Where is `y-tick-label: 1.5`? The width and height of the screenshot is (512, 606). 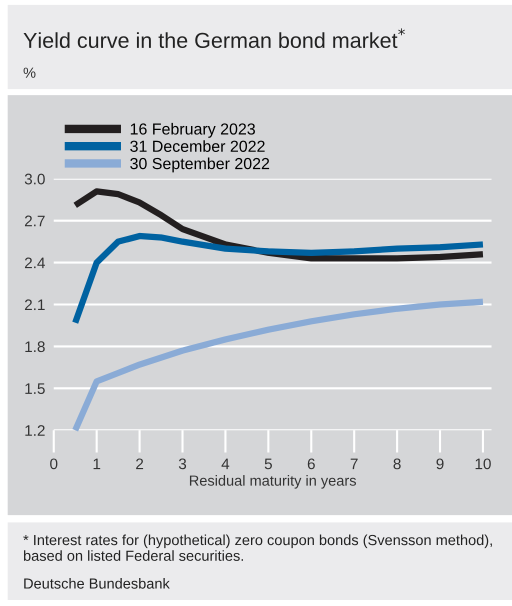
y-tick-label: 1.5 is located at coordinates (35, 388).